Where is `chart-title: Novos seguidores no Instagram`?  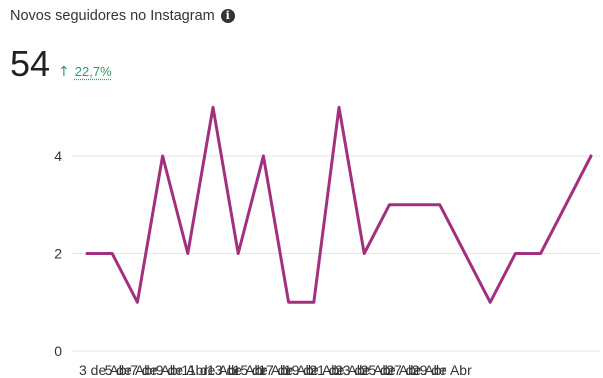
chart-title: Novos seguidores no Instagram is located at coordinates (112, 16).